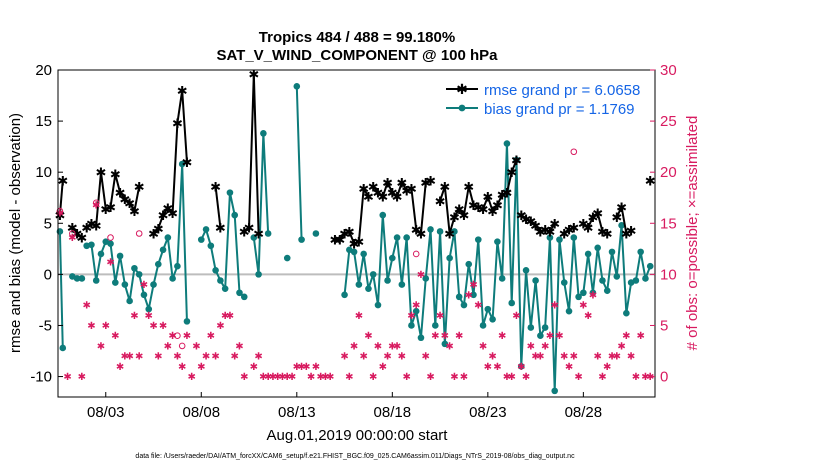  I want to click on x-tick-label: 08/08, so click(202, 412).